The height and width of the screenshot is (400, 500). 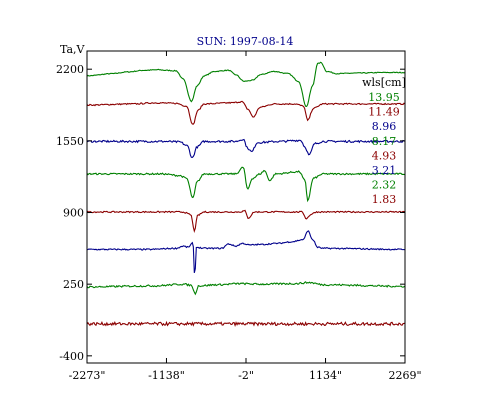 What do you see at coordinates (384, 185) in the screenshot?
I see `legend-entry-6: 2.32` at bounding box center [384, 185].